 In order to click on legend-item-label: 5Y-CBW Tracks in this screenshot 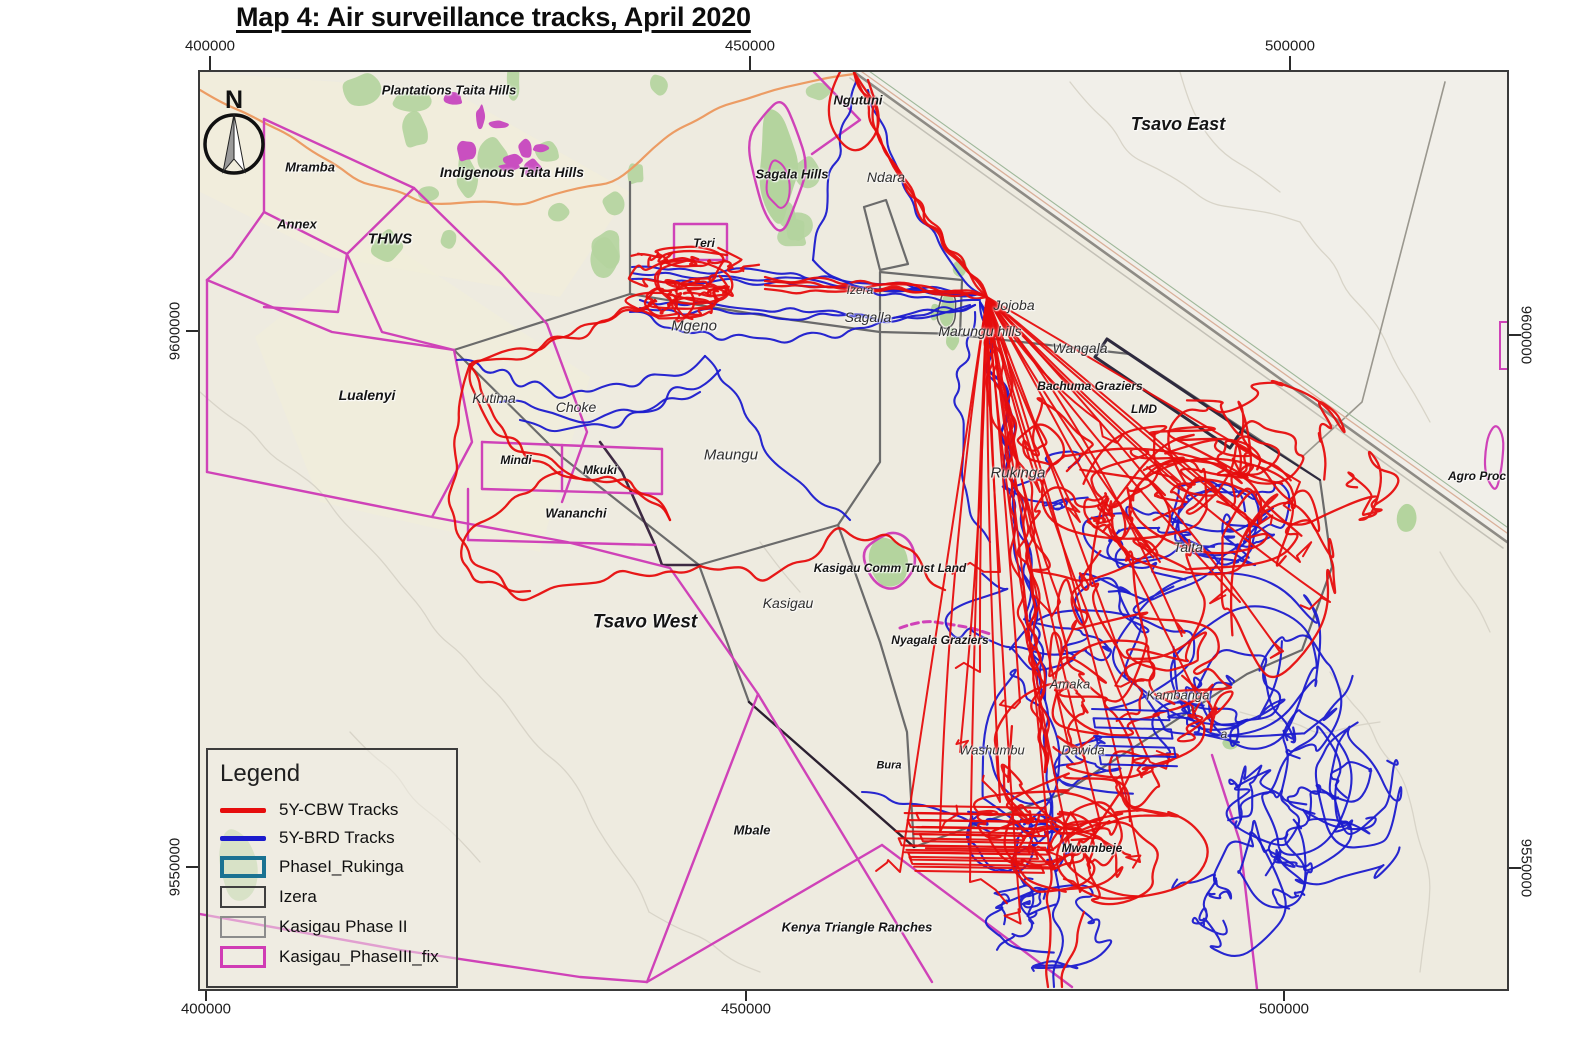, I will do `click(339, 809)`.